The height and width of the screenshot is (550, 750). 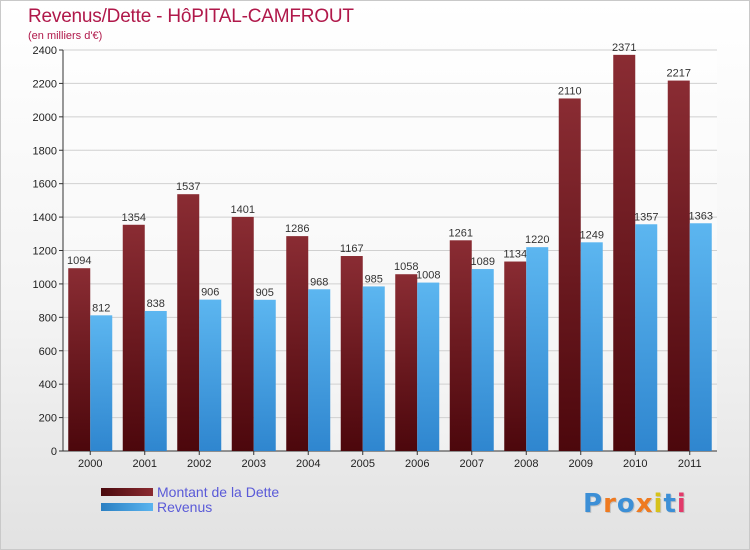 What do you see at coordinates (45, 151) in the screenshot?
I see `y-tick-label: 1800` at bounding box center [45, 151].